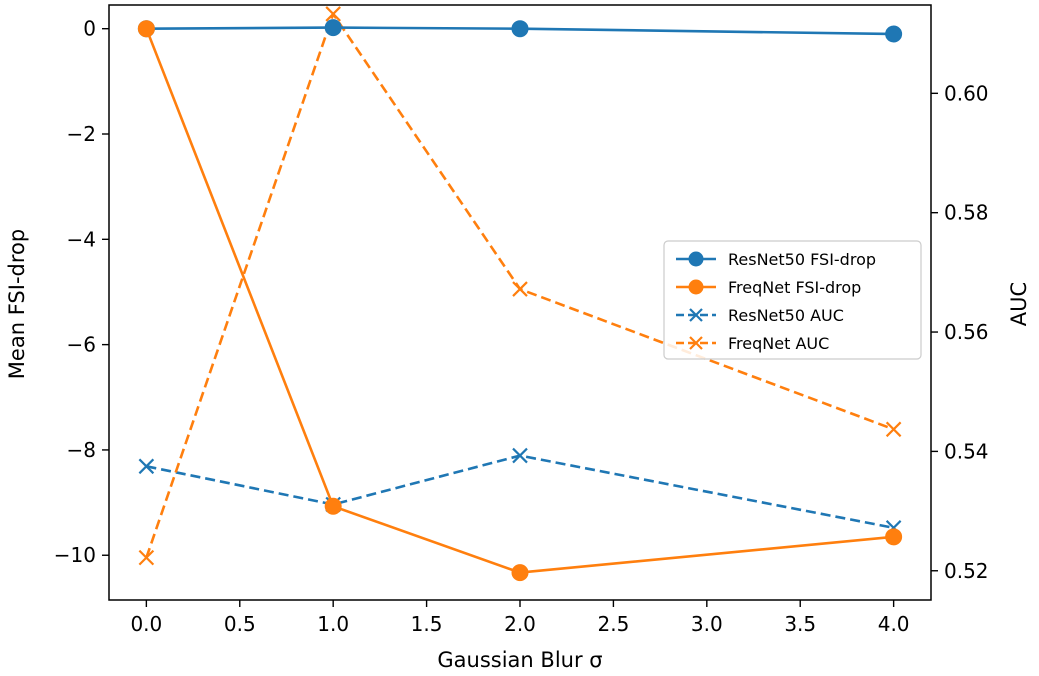 This screenshot has width=1039, height=676. Describe the element at coordinates (1019, 304) in the screenshot. I see `y-axis-right-label: AUC` at that location.